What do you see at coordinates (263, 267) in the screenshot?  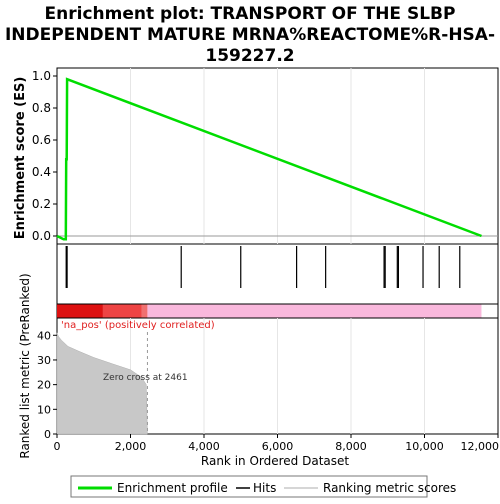 I see `hits-lines` at bounding box center [263, 267].